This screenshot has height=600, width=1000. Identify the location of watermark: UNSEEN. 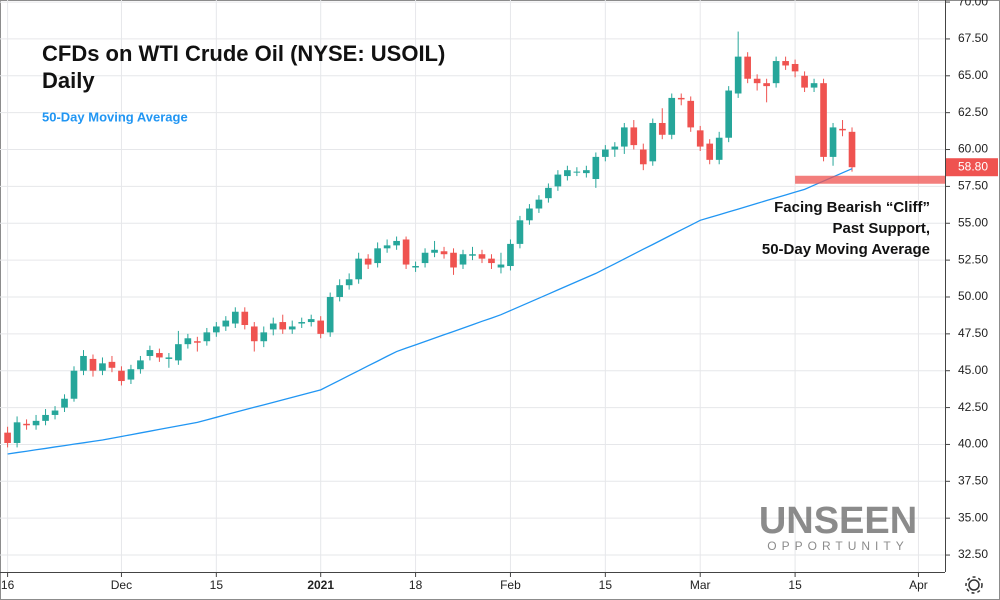
(838, 521).